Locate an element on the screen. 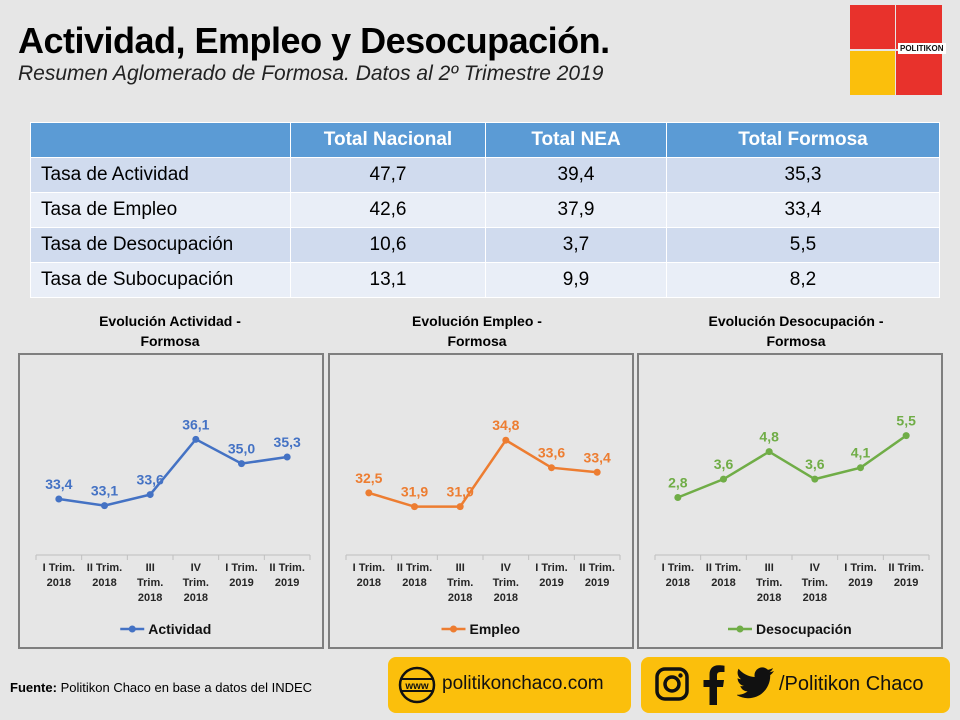 This screenshot has height=720, width=960. facebook-icon is located at coordinates (714, 685).